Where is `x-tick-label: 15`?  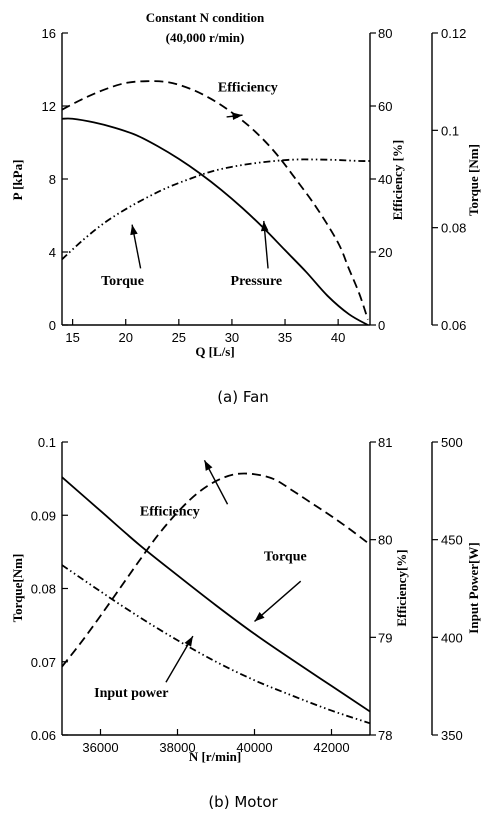
x-tick-label: 15 is located at coordinates (72, 337).